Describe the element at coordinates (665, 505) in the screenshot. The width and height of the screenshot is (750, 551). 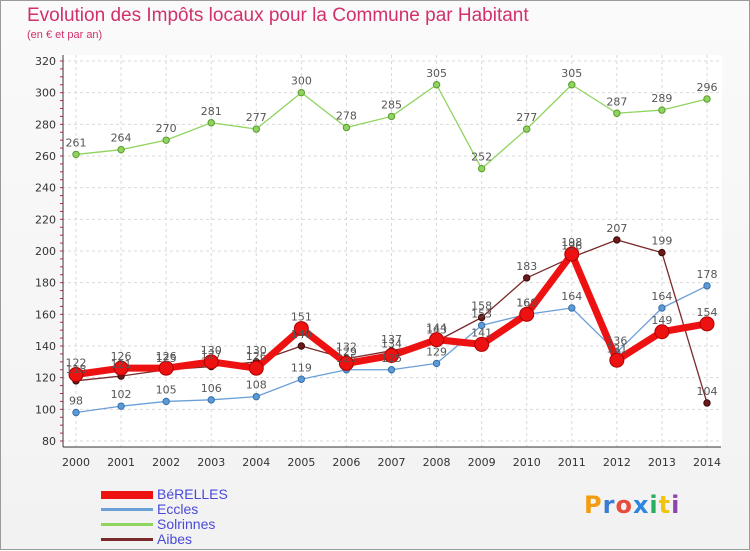
I see `logo-letter: t` at that location.